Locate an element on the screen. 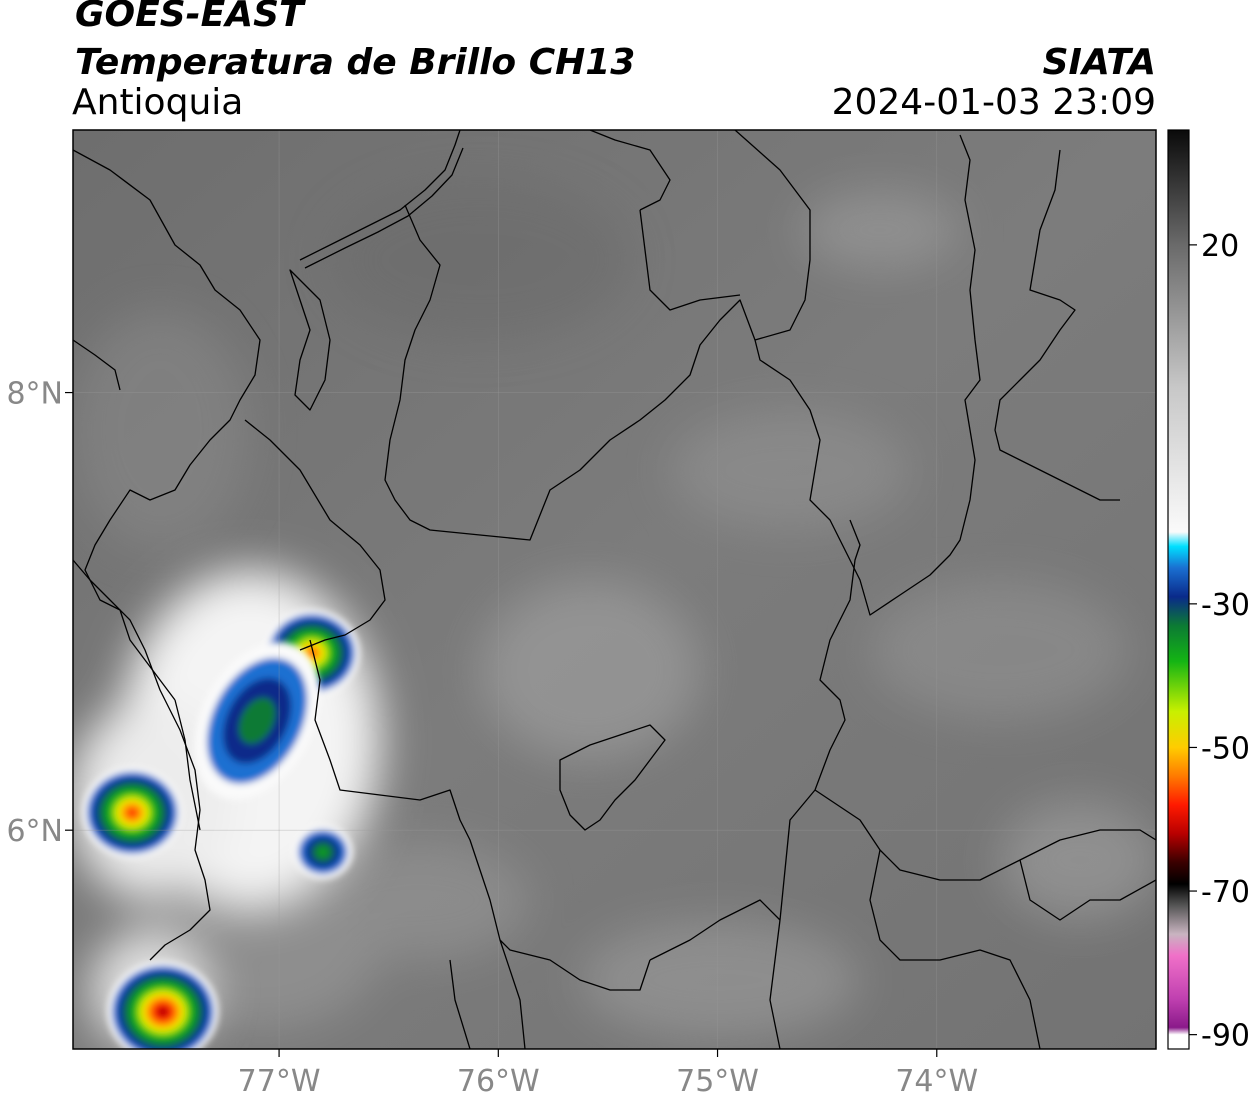  coastline-caribbean is located at coordinates (167, 425).